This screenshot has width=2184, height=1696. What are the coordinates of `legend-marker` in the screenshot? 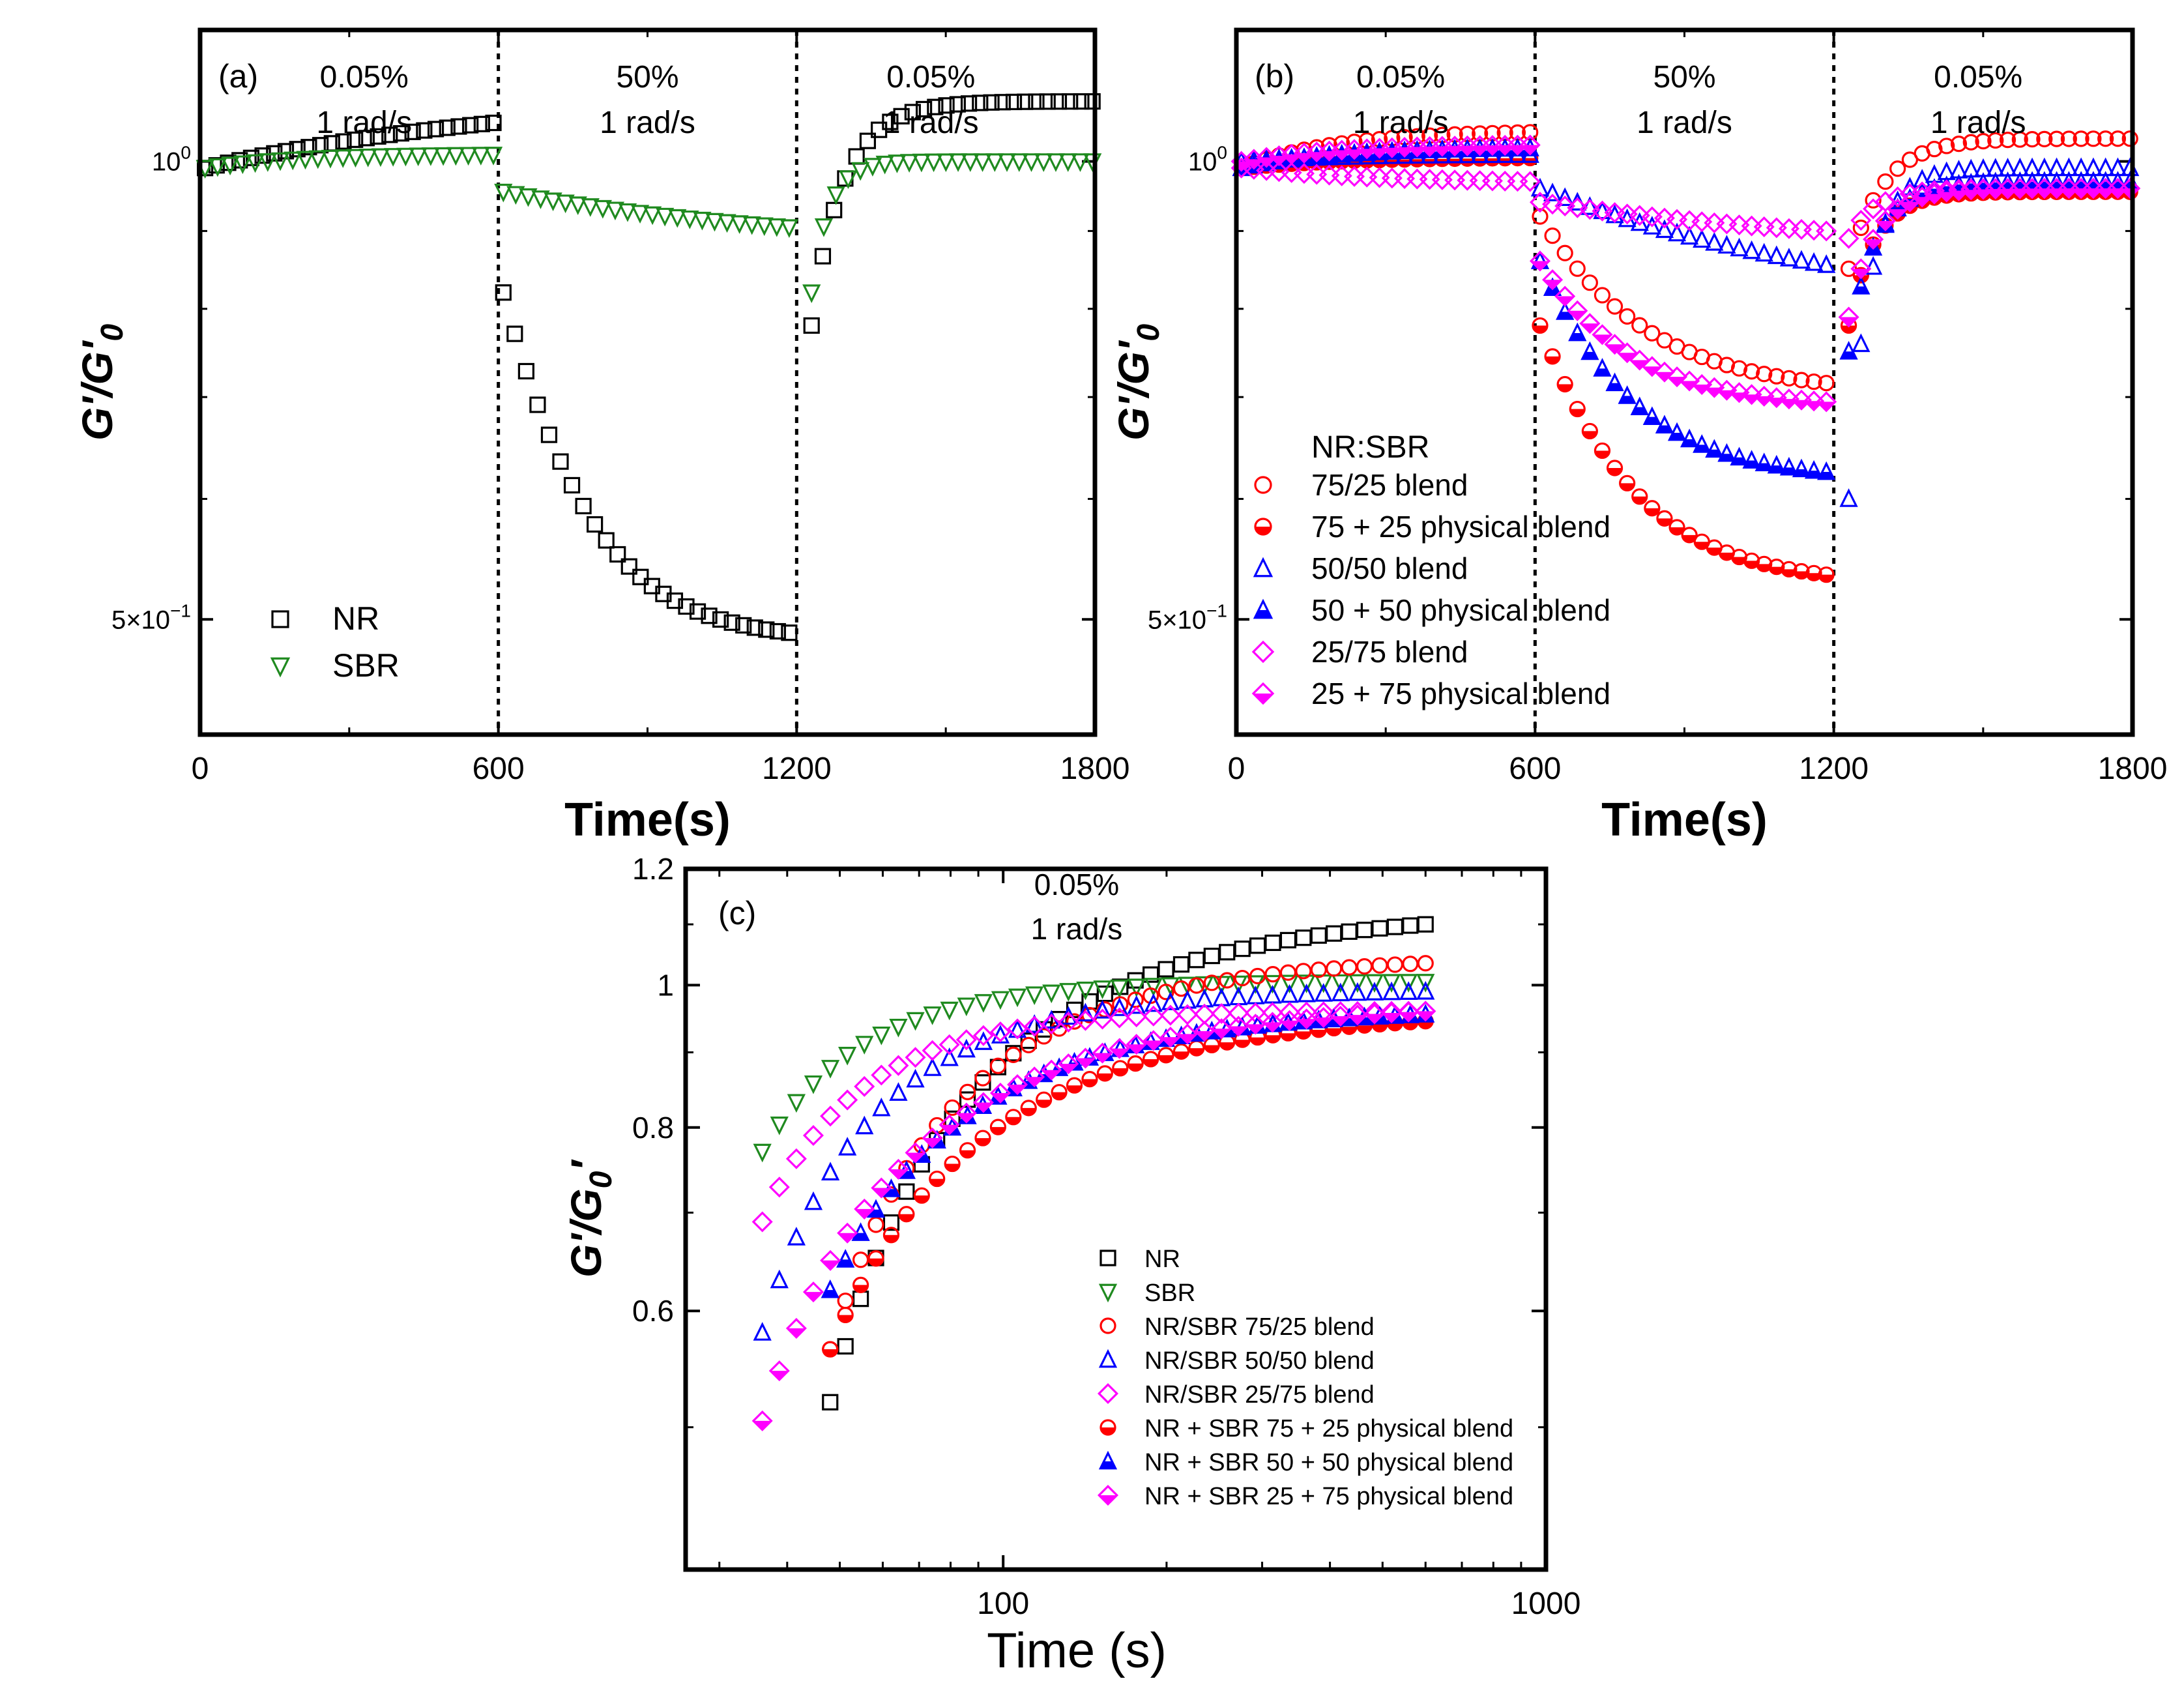 It's located at (1108, 1325).